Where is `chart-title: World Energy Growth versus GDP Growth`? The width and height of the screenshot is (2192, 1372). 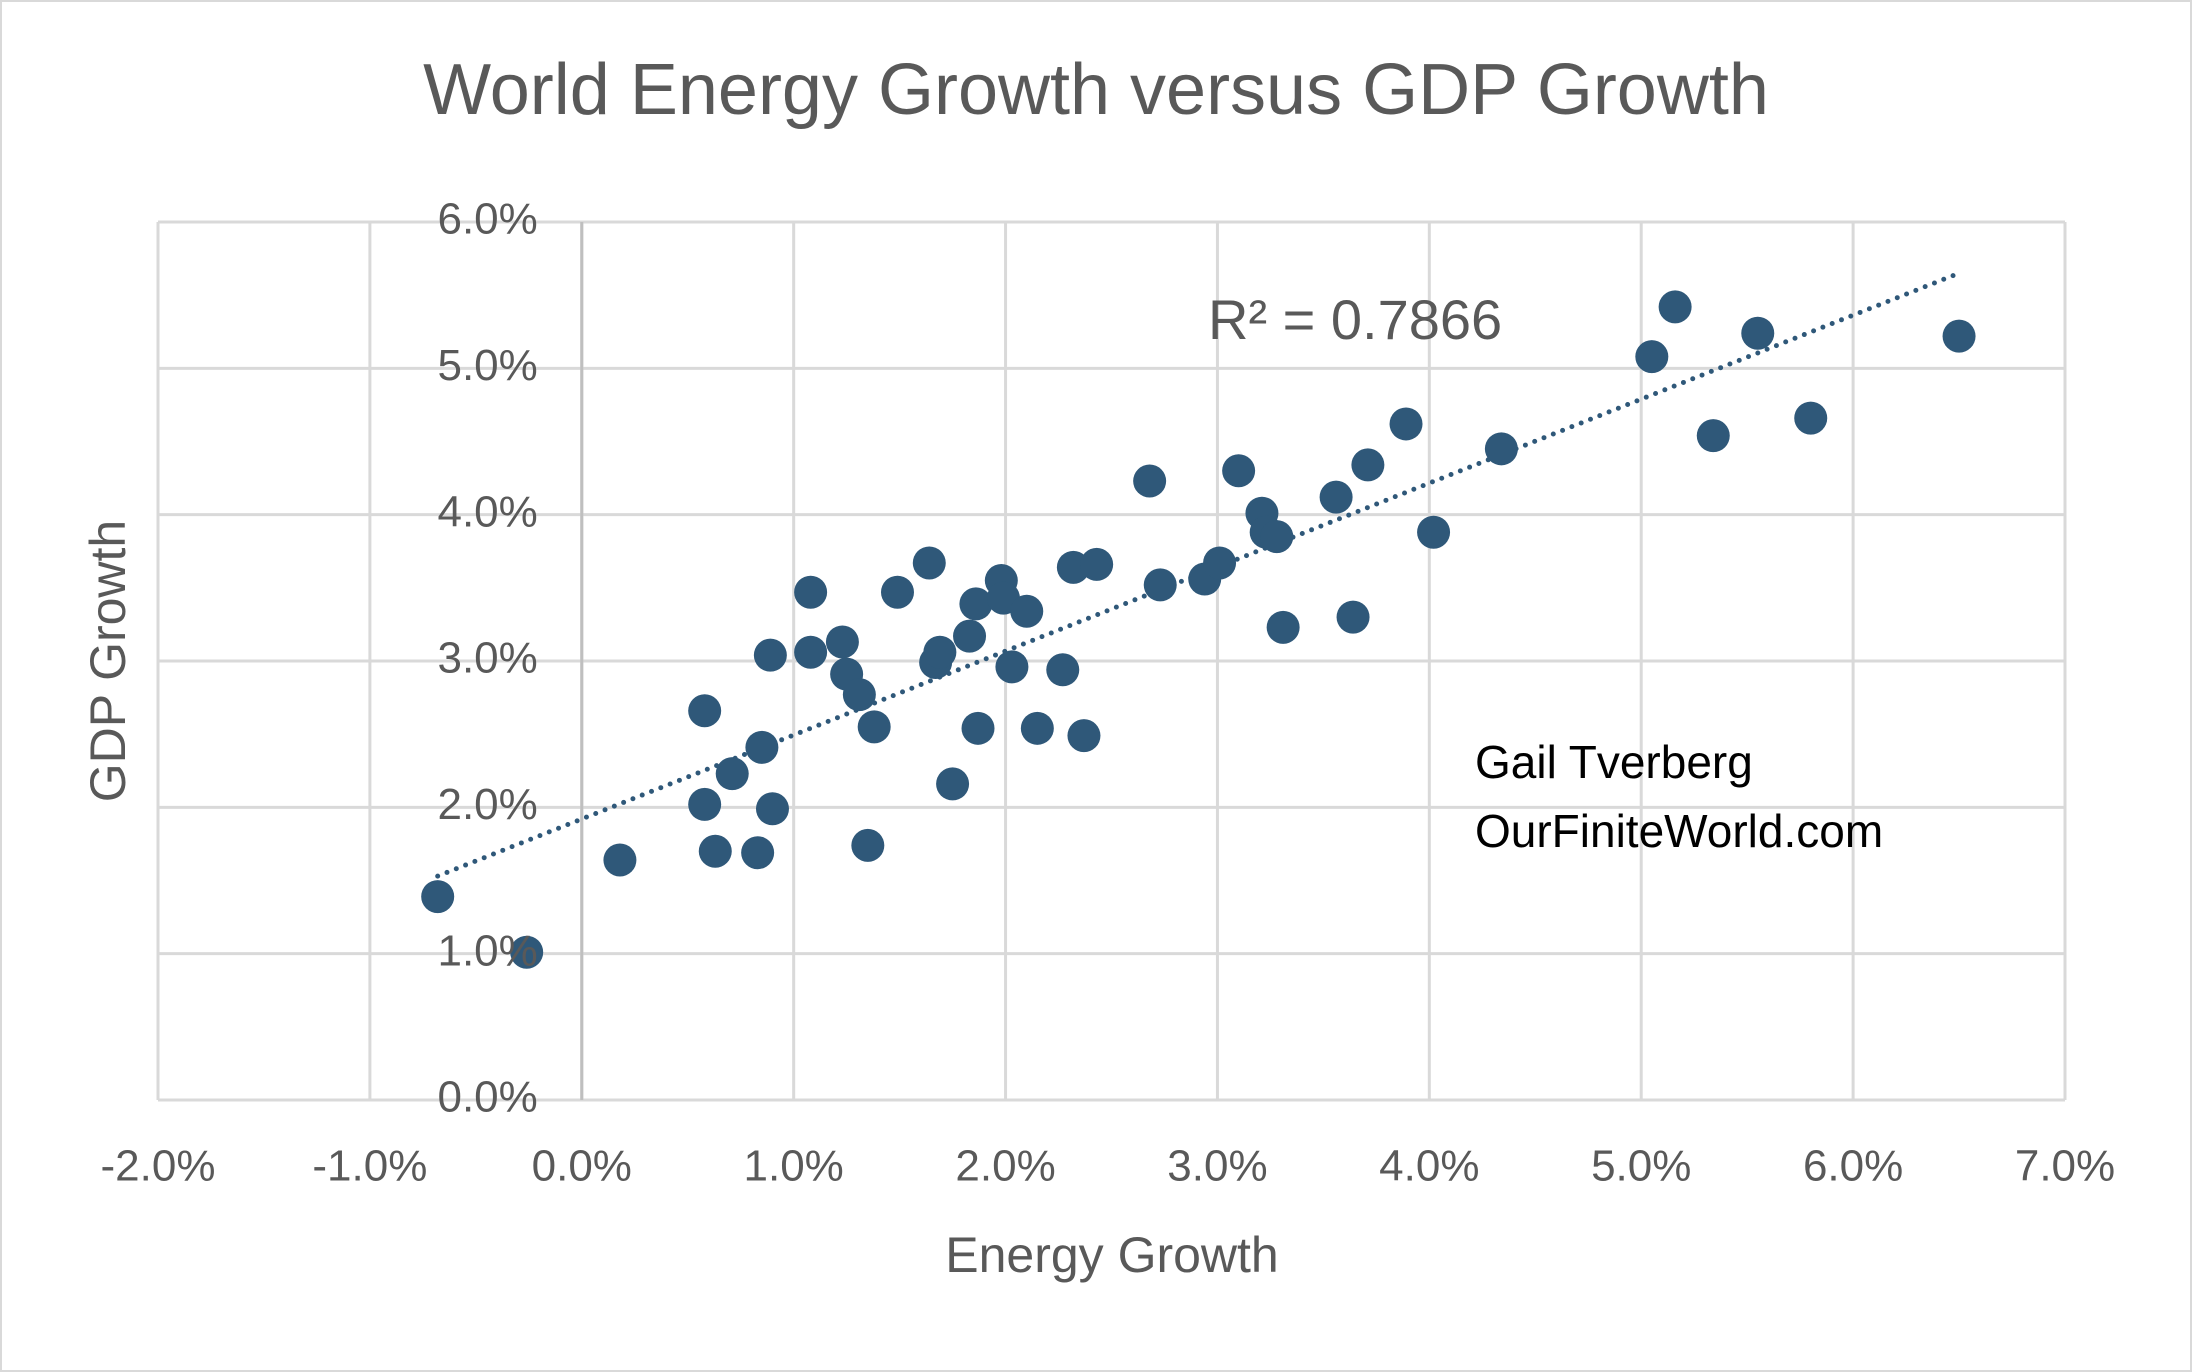
chart-title: World Energy Growth versus GDP Growth is located at coordinates (1096, 90).